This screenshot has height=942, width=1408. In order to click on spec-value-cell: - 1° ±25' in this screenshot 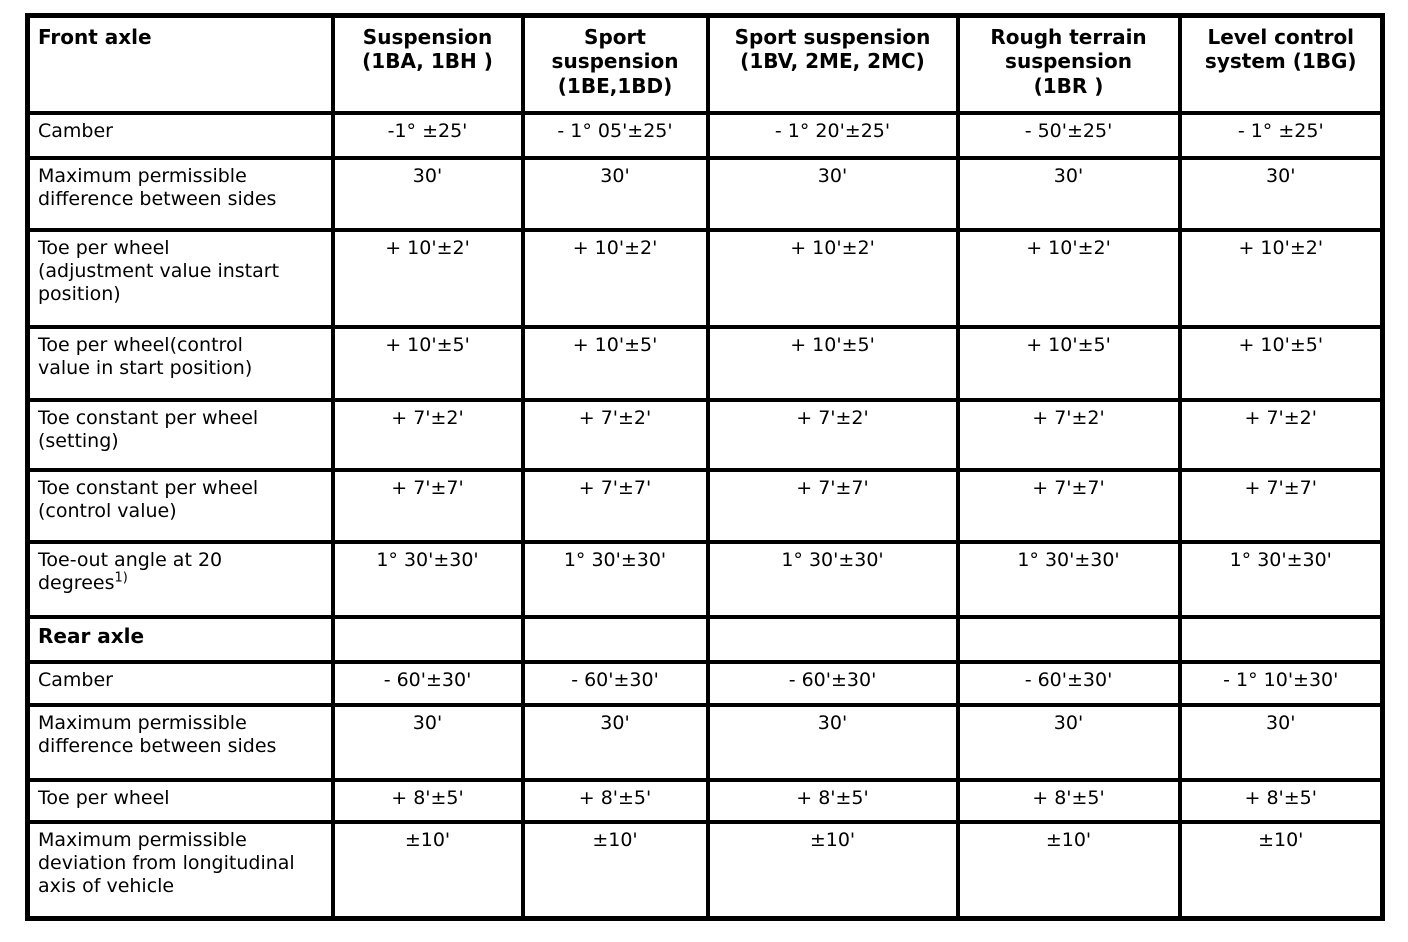, I will do `click(1281, 135)`.